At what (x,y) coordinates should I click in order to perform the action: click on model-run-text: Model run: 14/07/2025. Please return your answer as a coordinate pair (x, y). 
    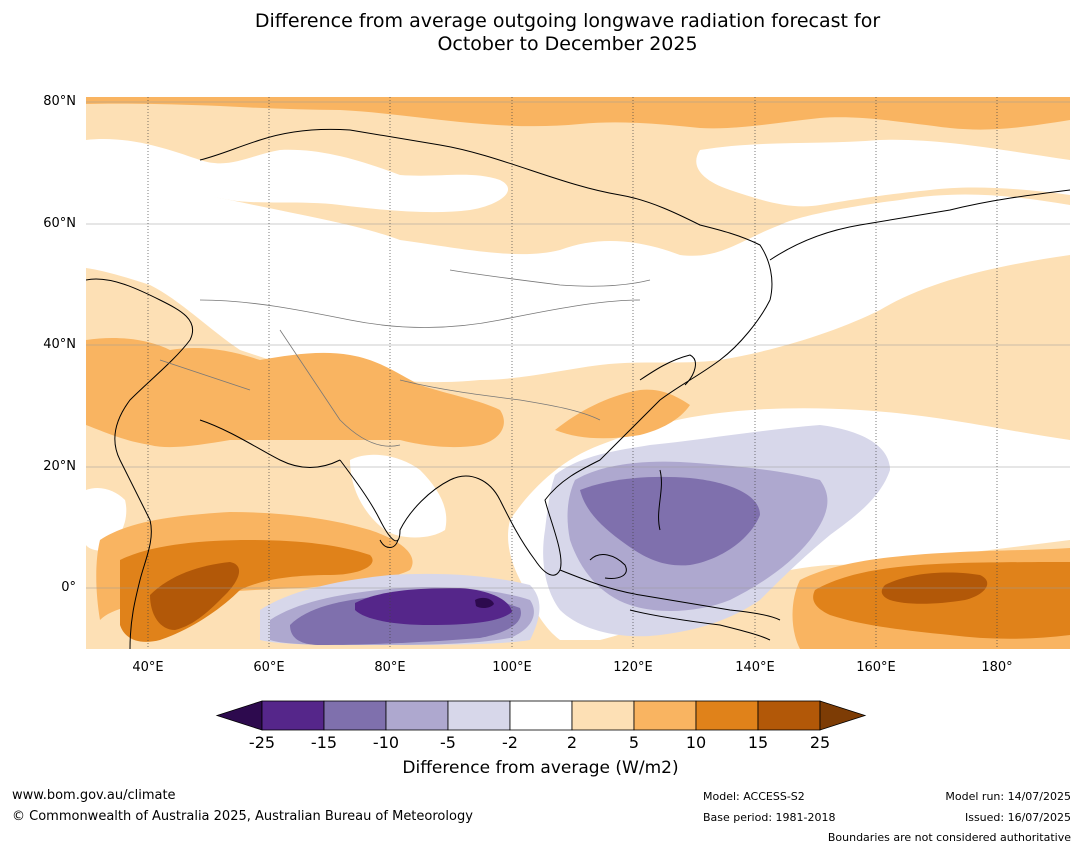
    Looking at the image, I should click on (1008, 796).